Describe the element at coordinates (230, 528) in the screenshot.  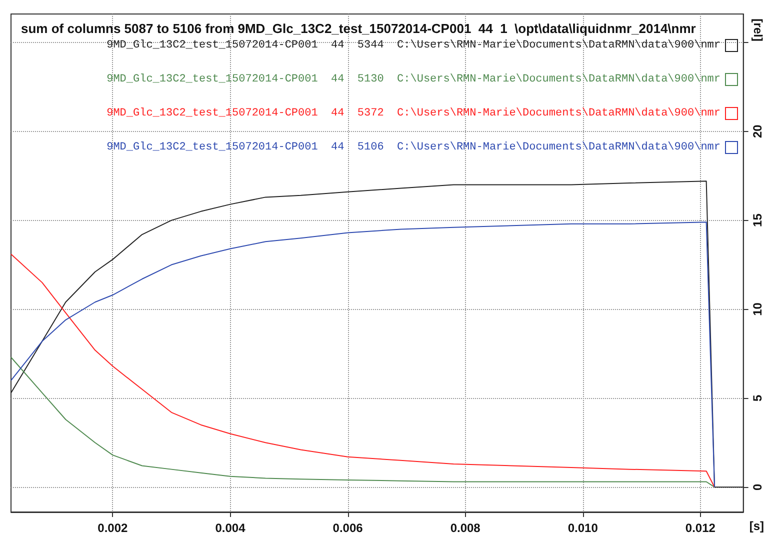
I see `x-tick-label: 0.004` at that location.